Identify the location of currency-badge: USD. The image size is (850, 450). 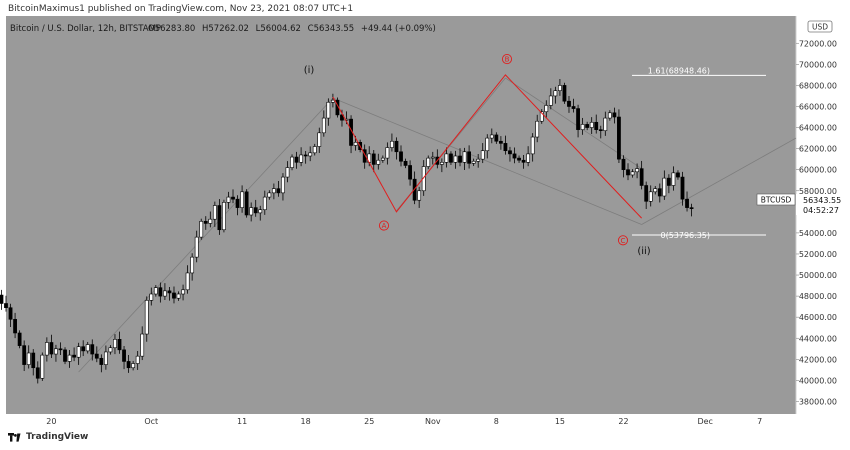
(820, 27).